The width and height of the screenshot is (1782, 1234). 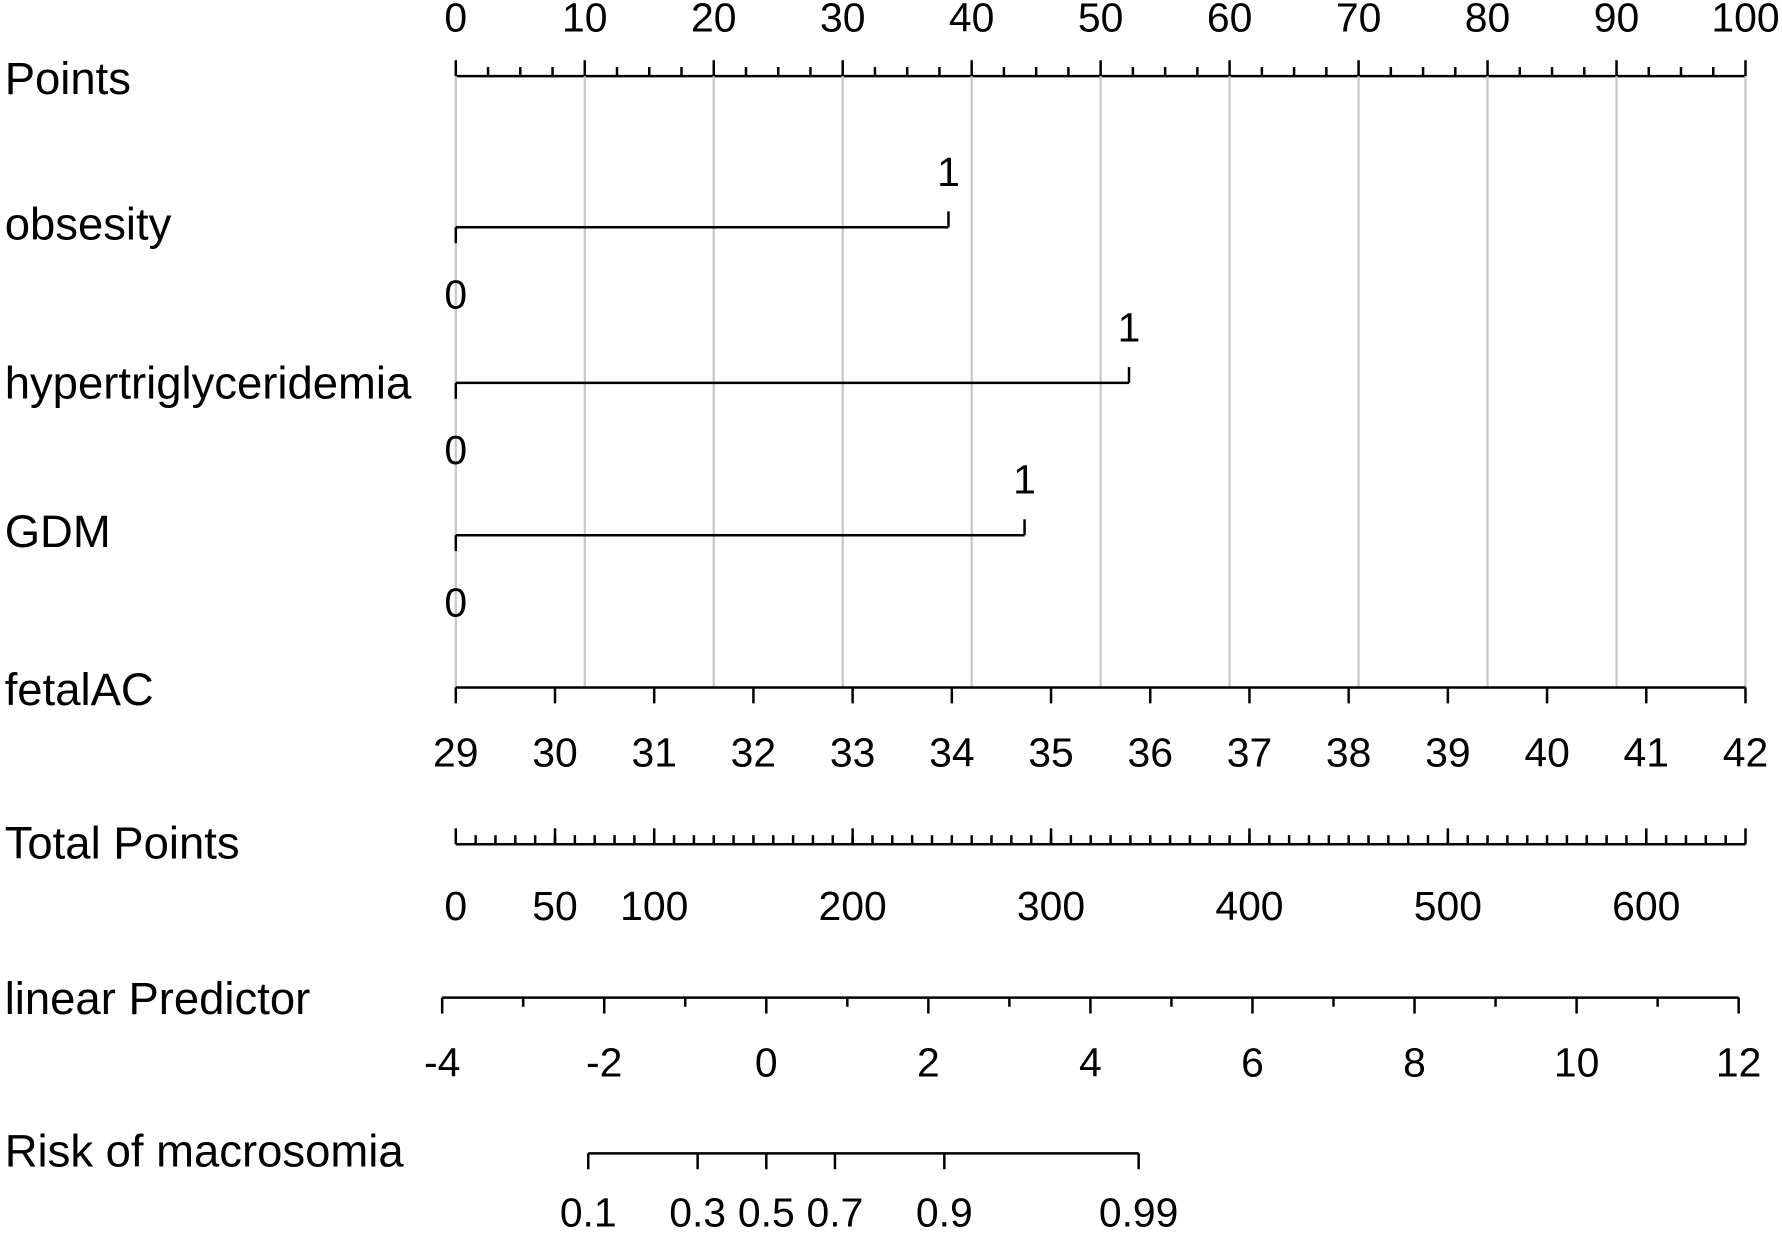 What do you see at coordinates (122, 843) in the screenshot?
I see `row-label: Total Points` at bounding box center [122, 843].